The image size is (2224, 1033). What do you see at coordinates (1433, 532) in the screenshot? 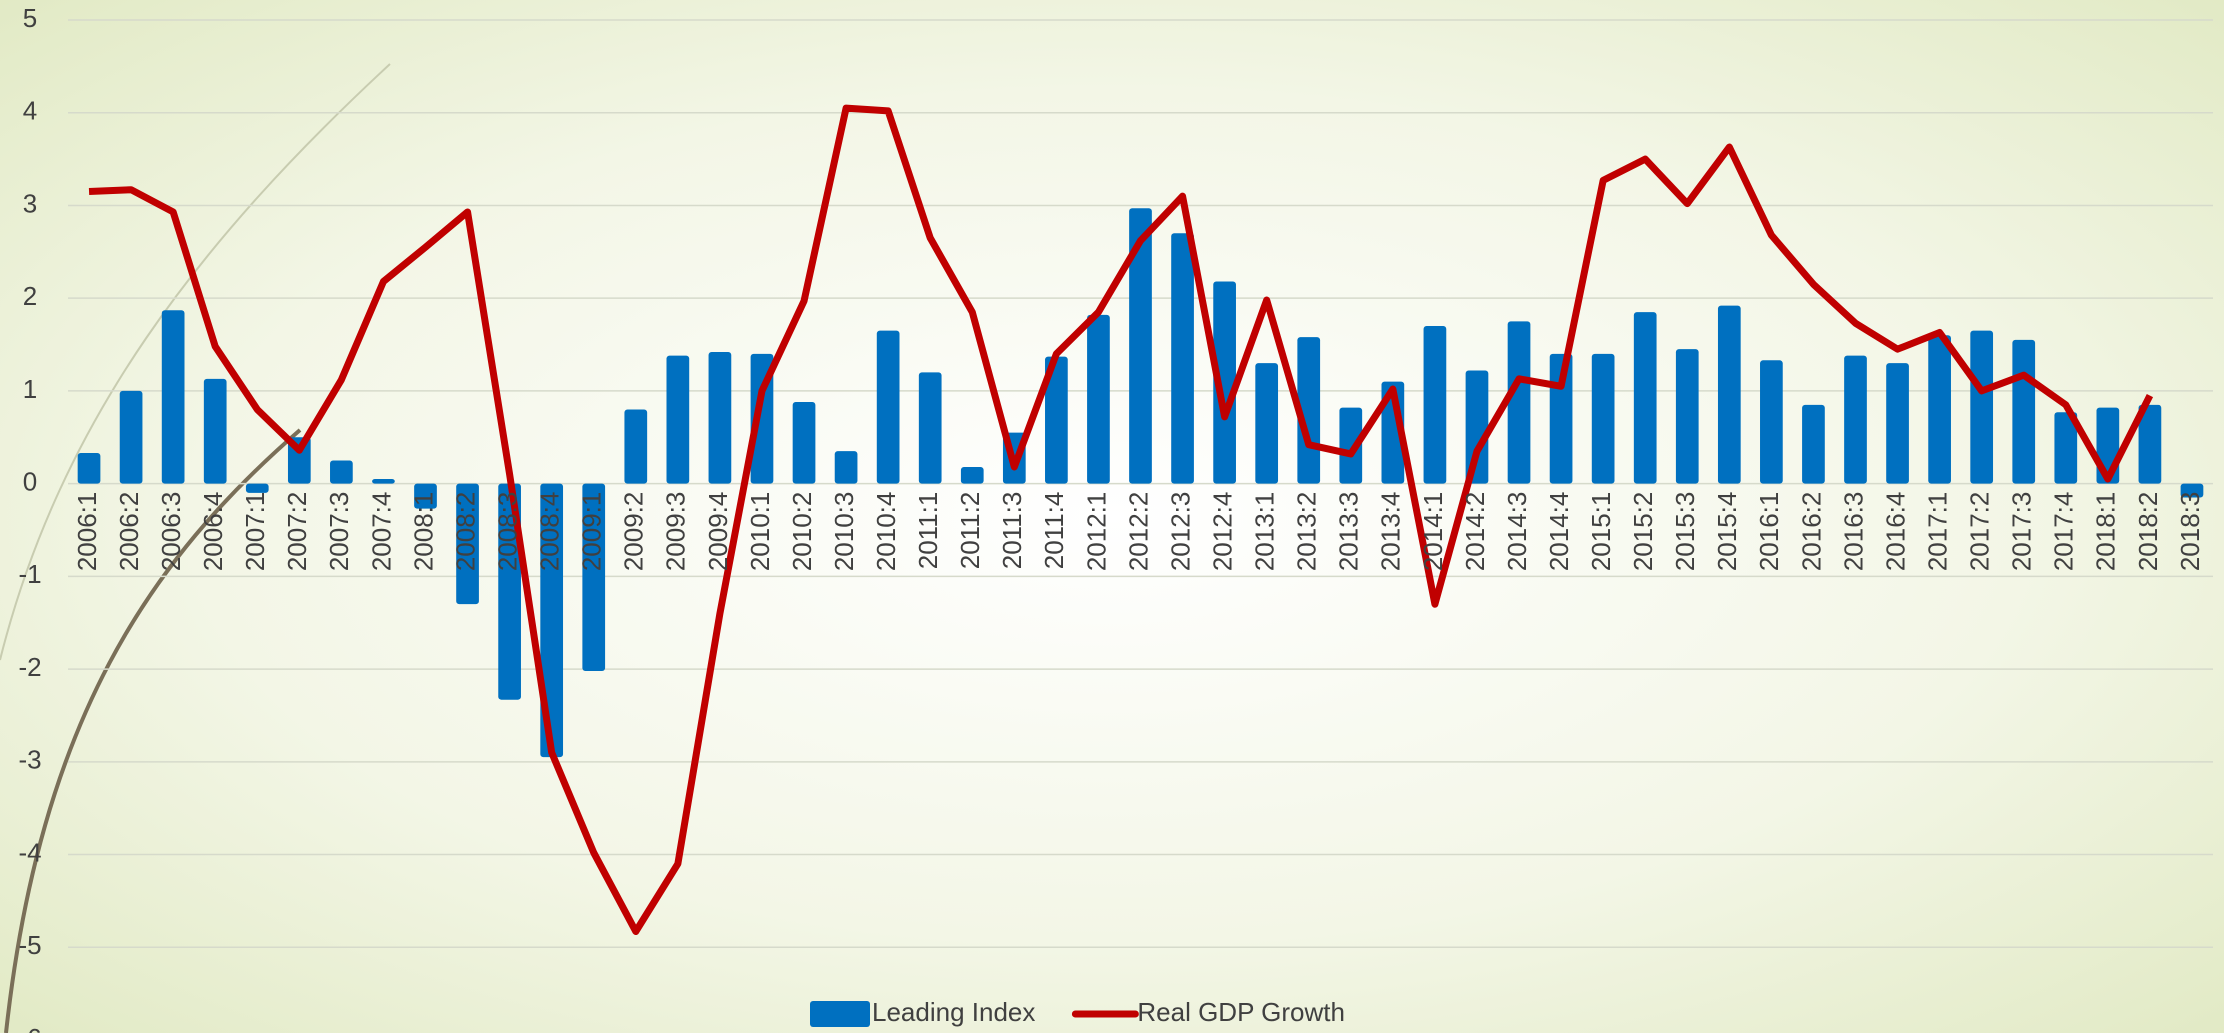
I see `x-tick-label: 2014:1` at bounding box center [1433, 532].